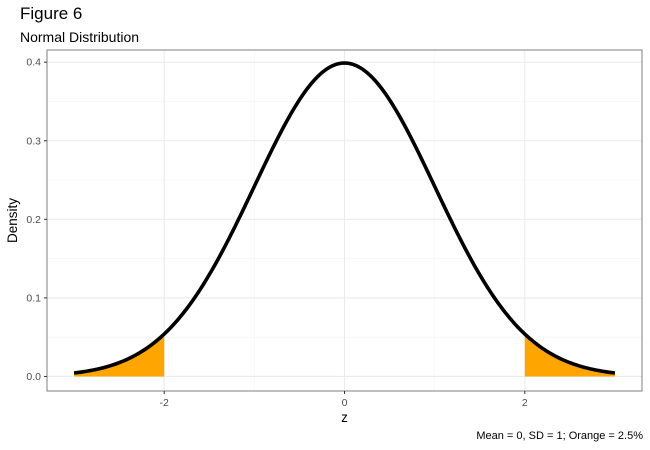 The height and width of the screenshot is (450, 650). I want to click on chart-caption: Mean = 0, SD = 1; Orange = 2.5%, so click(559, 436).